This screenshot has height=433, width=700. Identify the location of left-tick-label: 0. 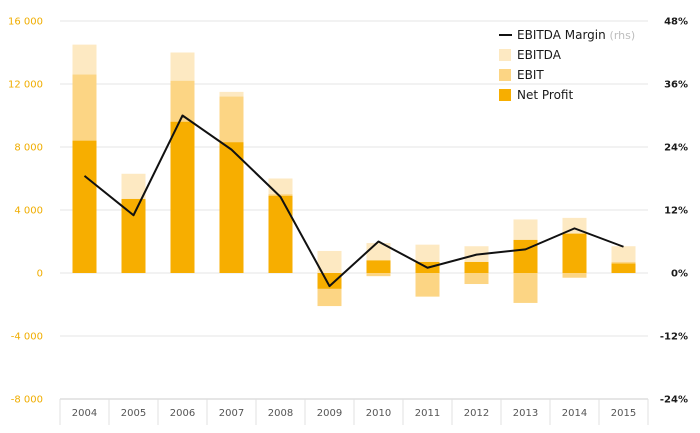
(40, 274).